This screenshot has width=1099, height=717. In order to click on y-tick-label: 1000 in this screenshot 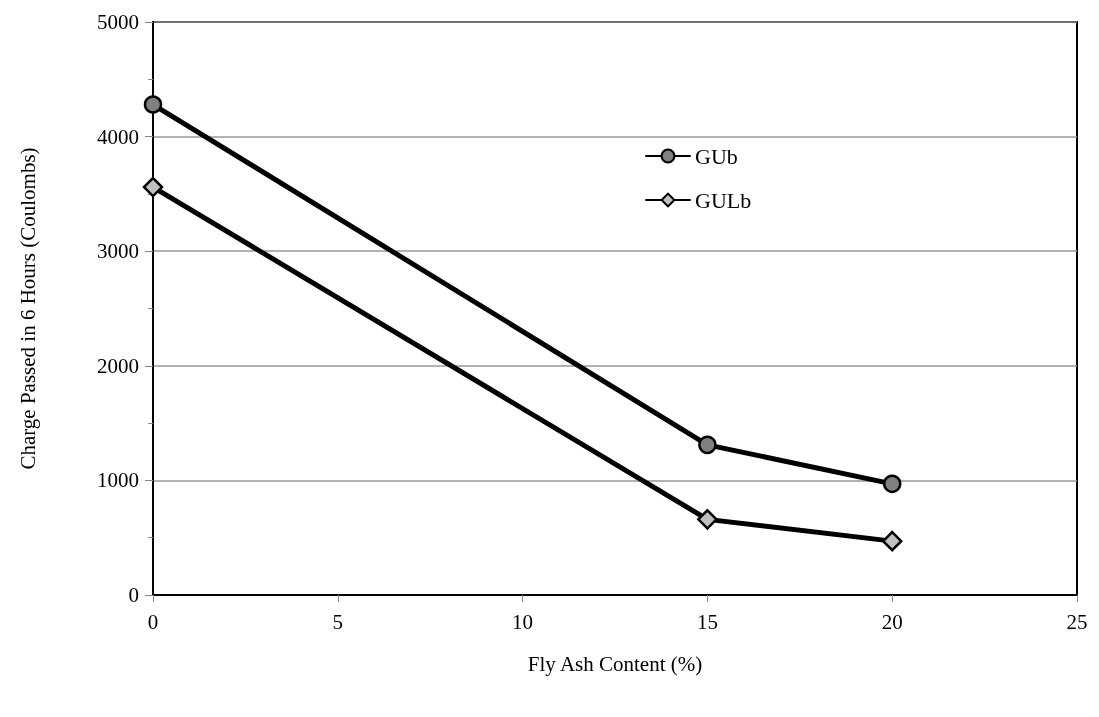, I will do `click(118, 480)`.